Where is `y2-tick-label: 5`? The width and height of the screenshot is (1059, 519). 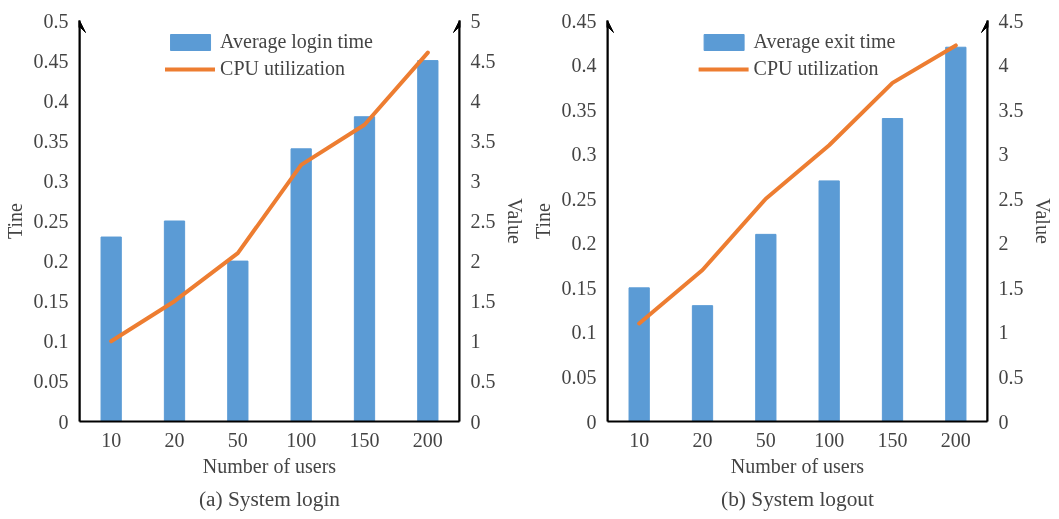 y2-tick-label: 5 is located at coordinates (475, 20).